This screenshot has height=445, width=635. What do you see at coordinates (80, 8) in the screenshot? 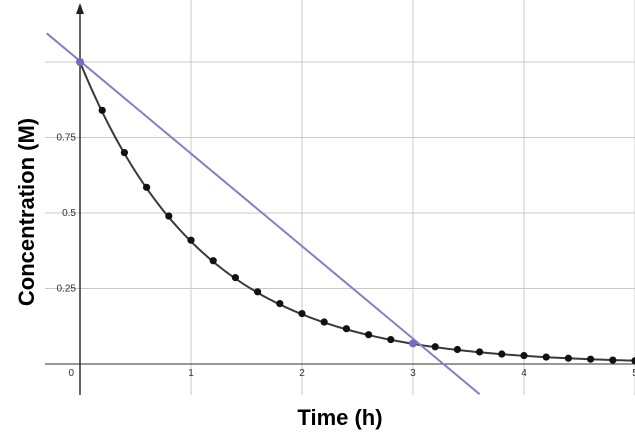
I see `y-axis-arrow` at bounding box center [80, 8].